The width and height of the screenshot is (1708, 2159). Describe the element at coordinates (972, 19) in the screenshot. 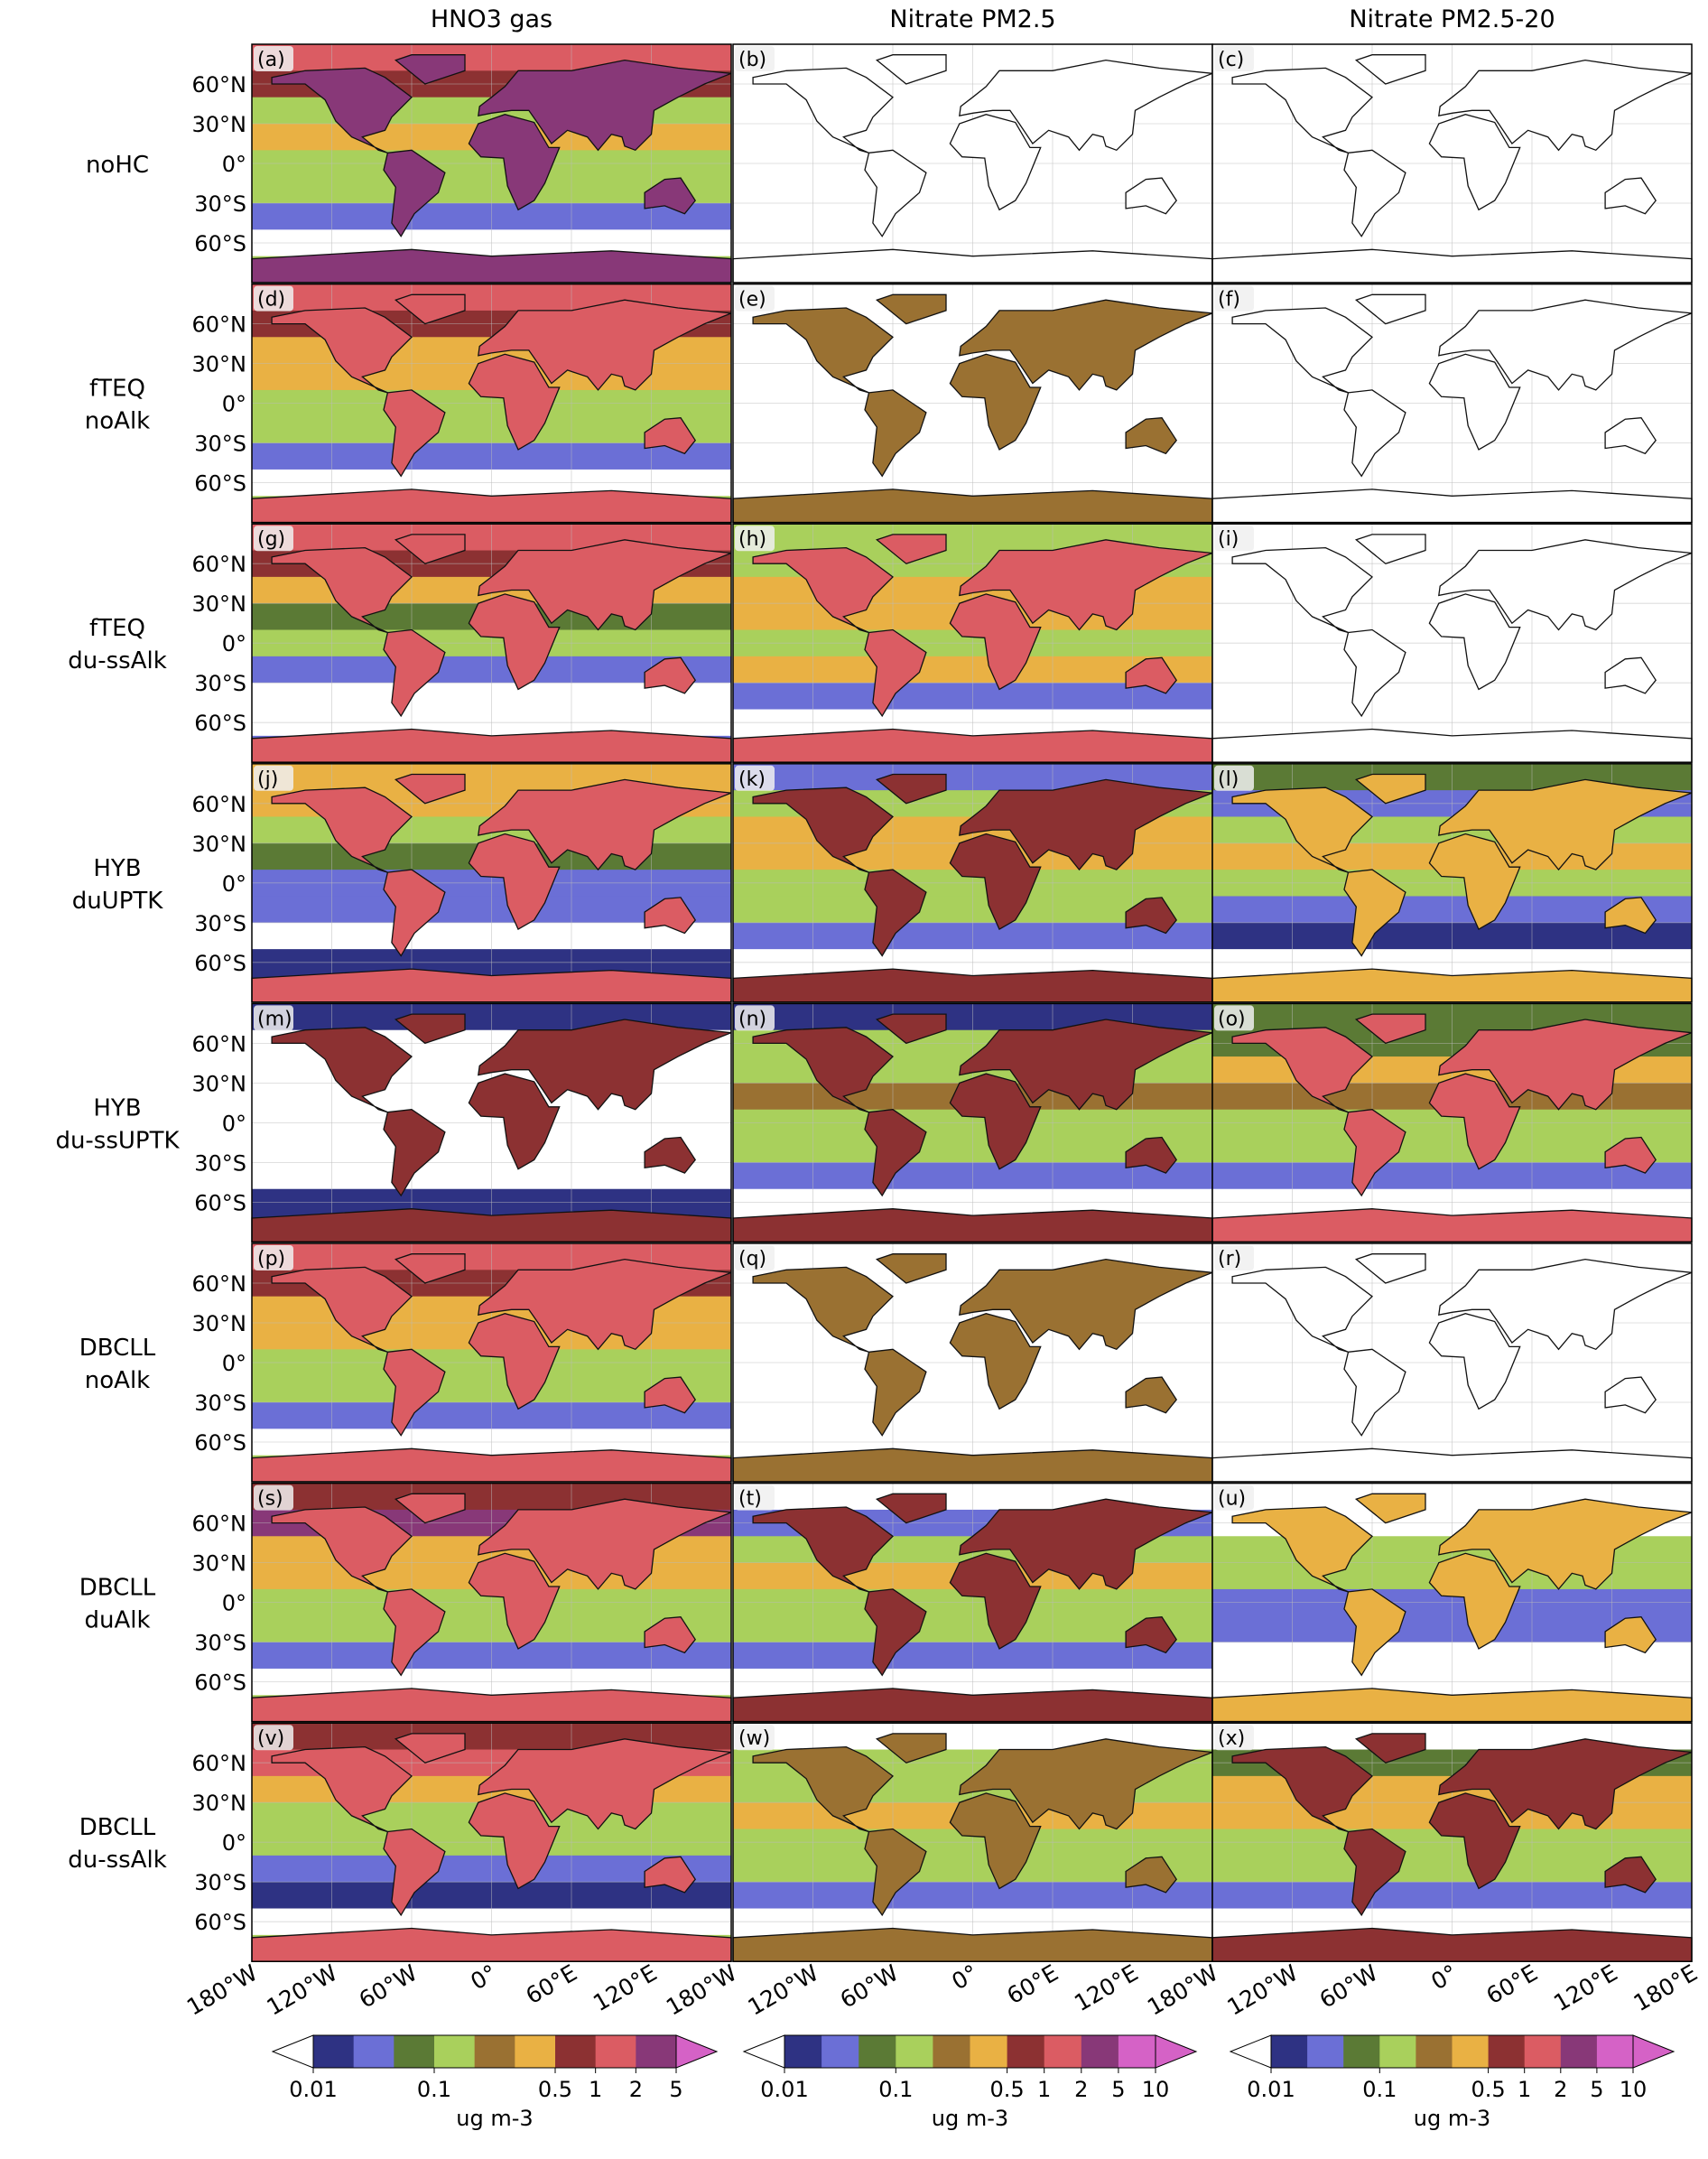

I see `column-title: Nitrate PM2.5` at that location.